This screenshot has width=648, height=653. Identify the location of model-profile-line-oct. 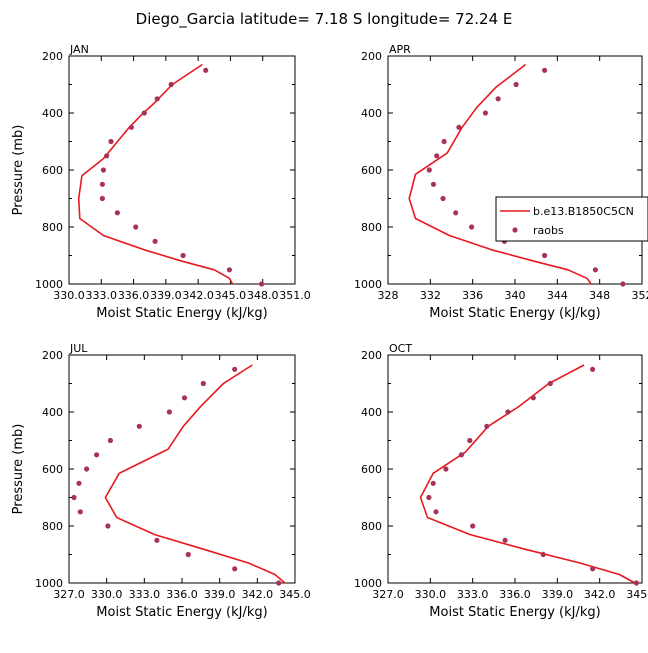
(528, 474).